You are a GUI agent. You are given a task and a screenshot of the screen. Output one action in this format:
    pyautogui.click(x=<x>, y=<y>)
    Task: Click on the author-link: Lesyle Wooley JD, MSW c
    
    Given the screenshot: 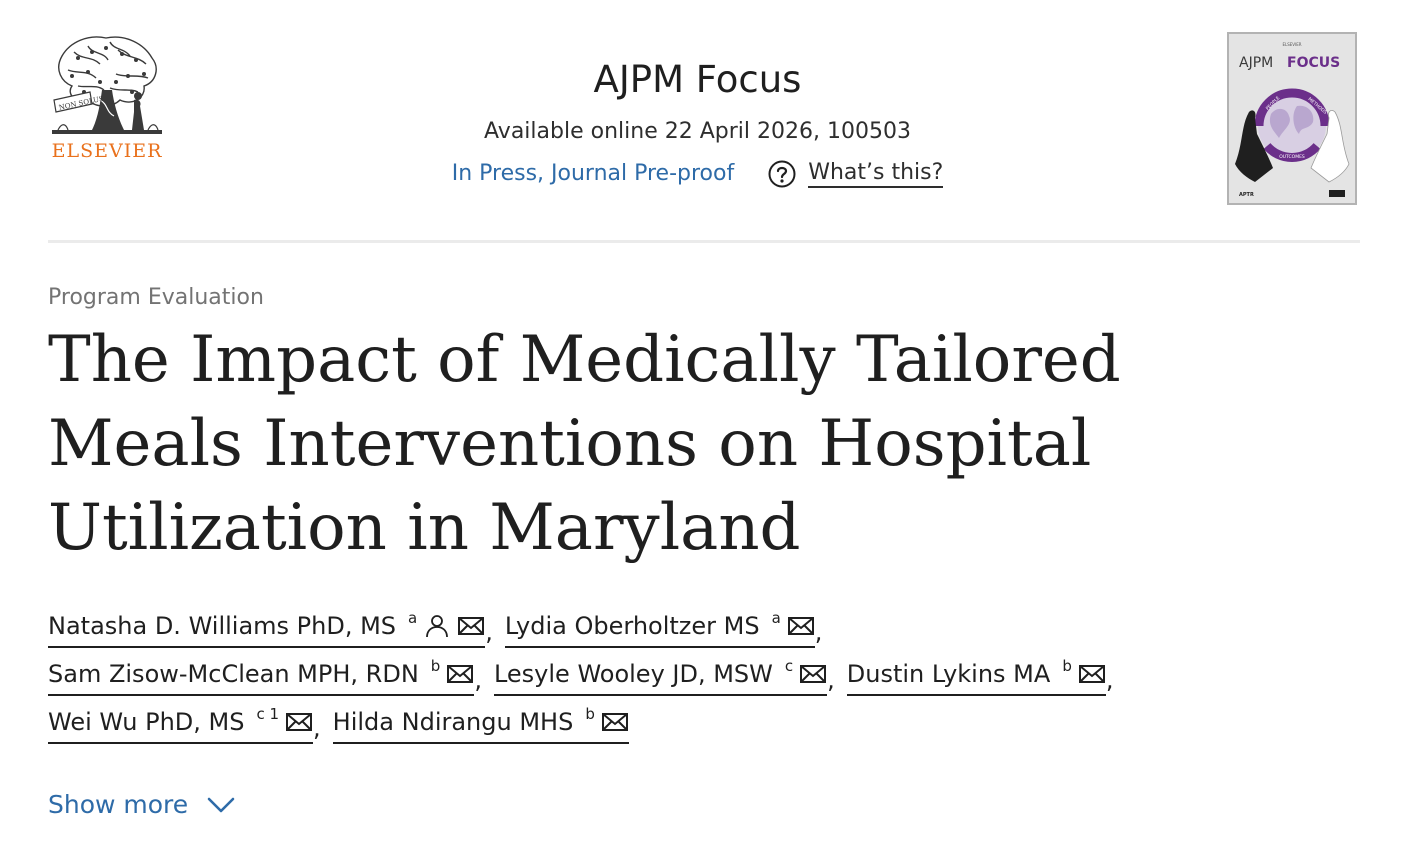 What is the action you would take?
    pyautogui.click(x=660, y=675)
    